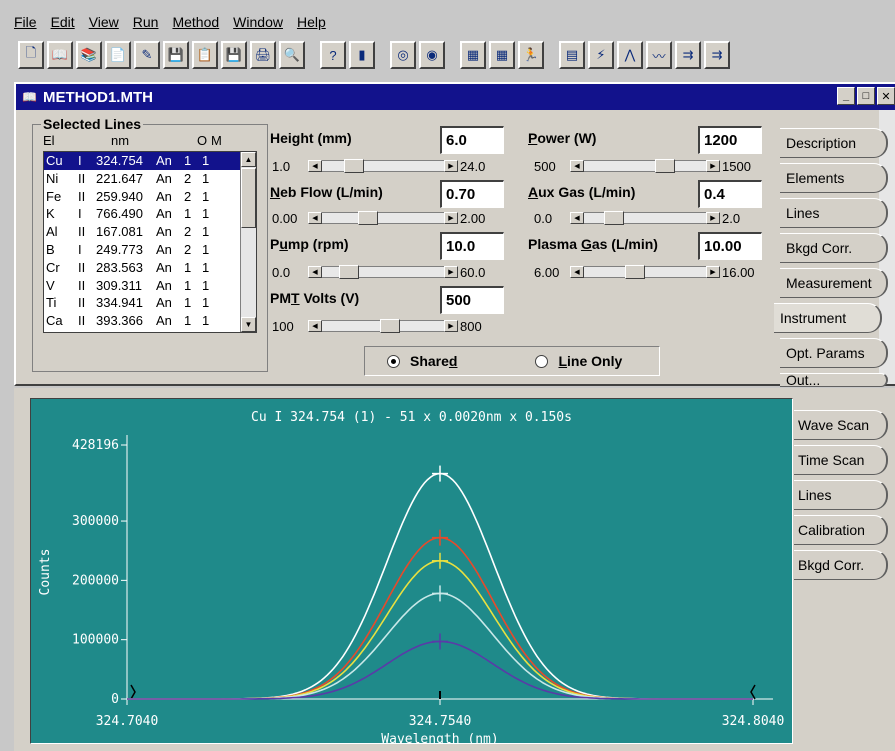  What do you see at coordinates (730, 140) in the screenshot?
I see `power-input` at bounding box center [730, 140].